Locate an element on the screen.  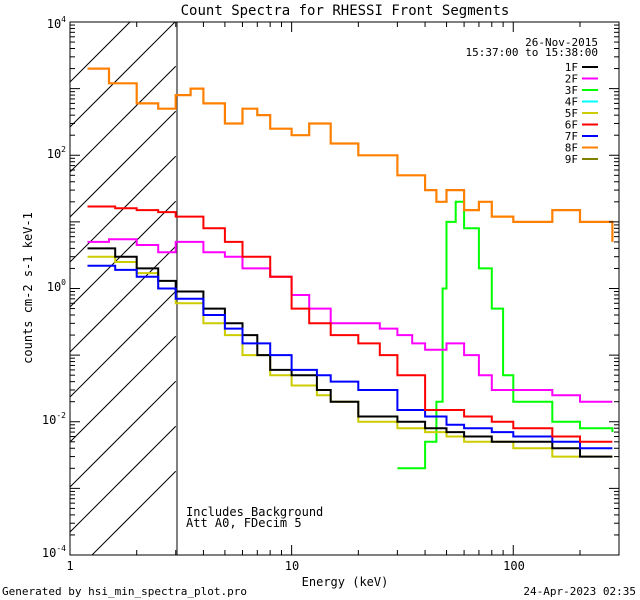
x-tick-label-1: 1 is located at coordinates (69, 566).